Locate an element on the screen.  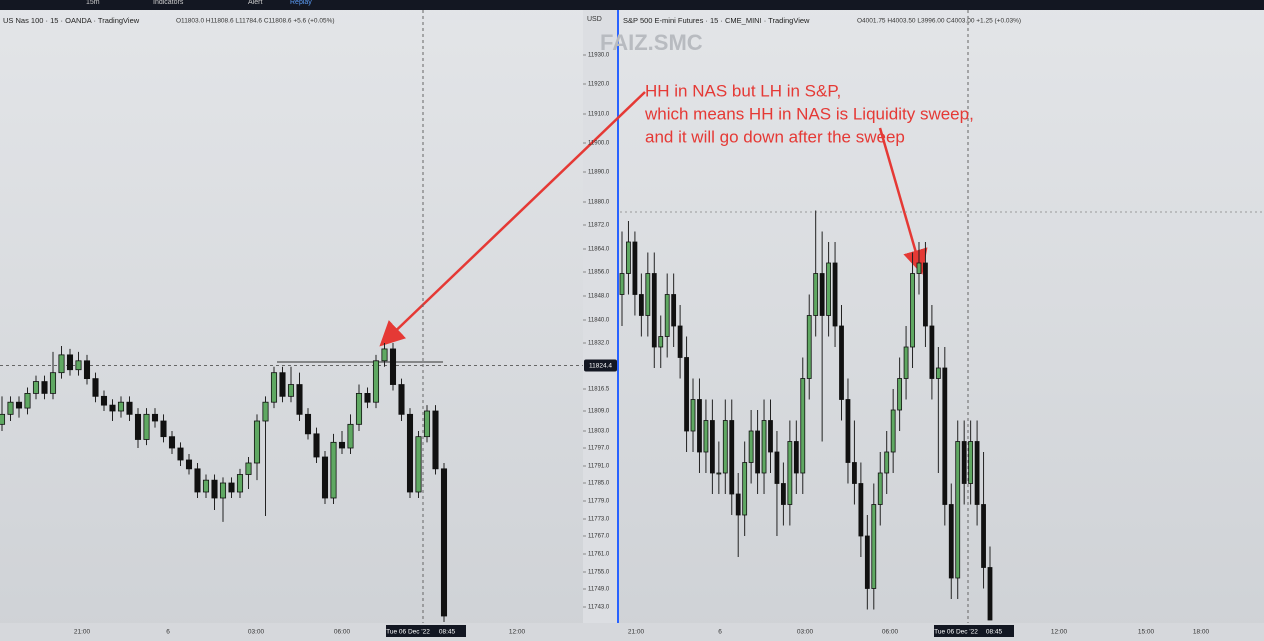
y-tick-label: 11803.0 is located at coordinates (599, 432).